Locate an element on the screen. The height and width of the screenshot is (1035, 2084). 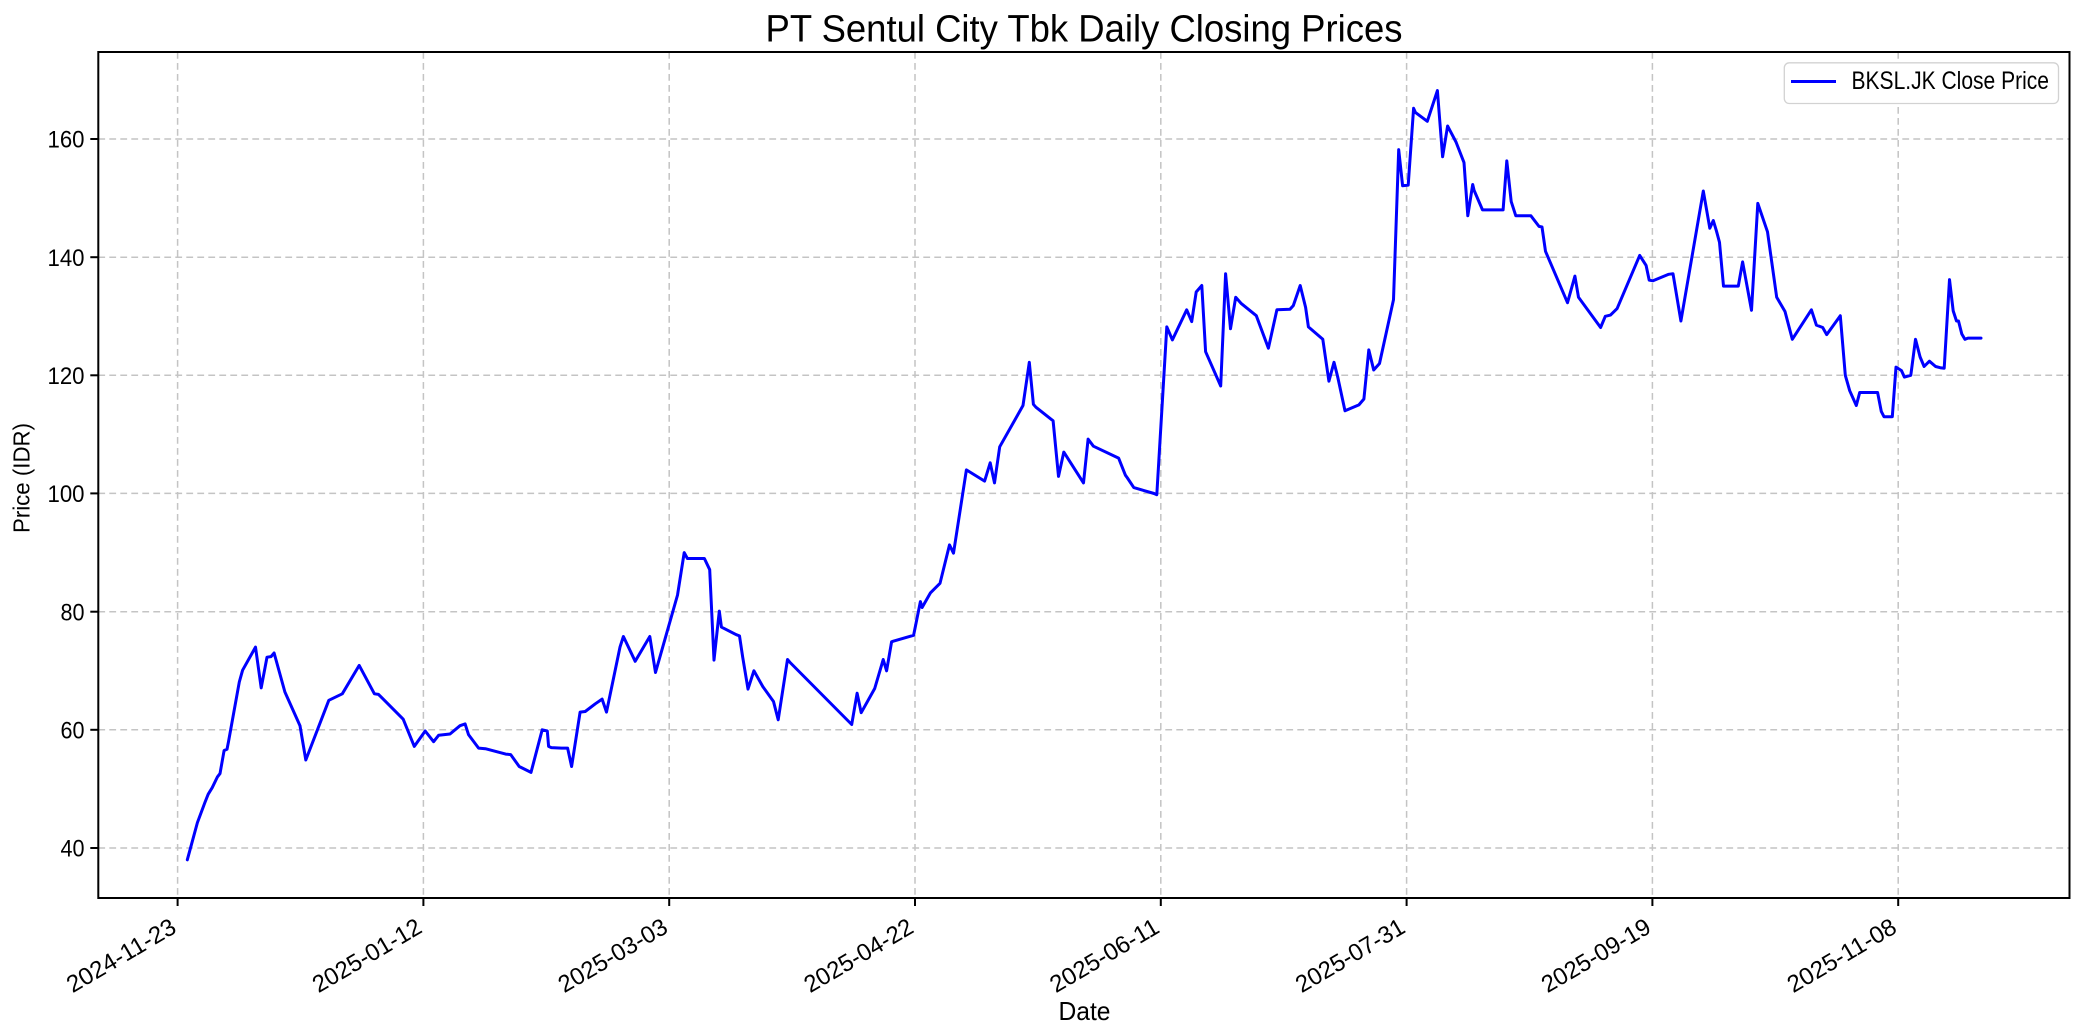
svg-text: Date is located at coordinates (1085, 1011).